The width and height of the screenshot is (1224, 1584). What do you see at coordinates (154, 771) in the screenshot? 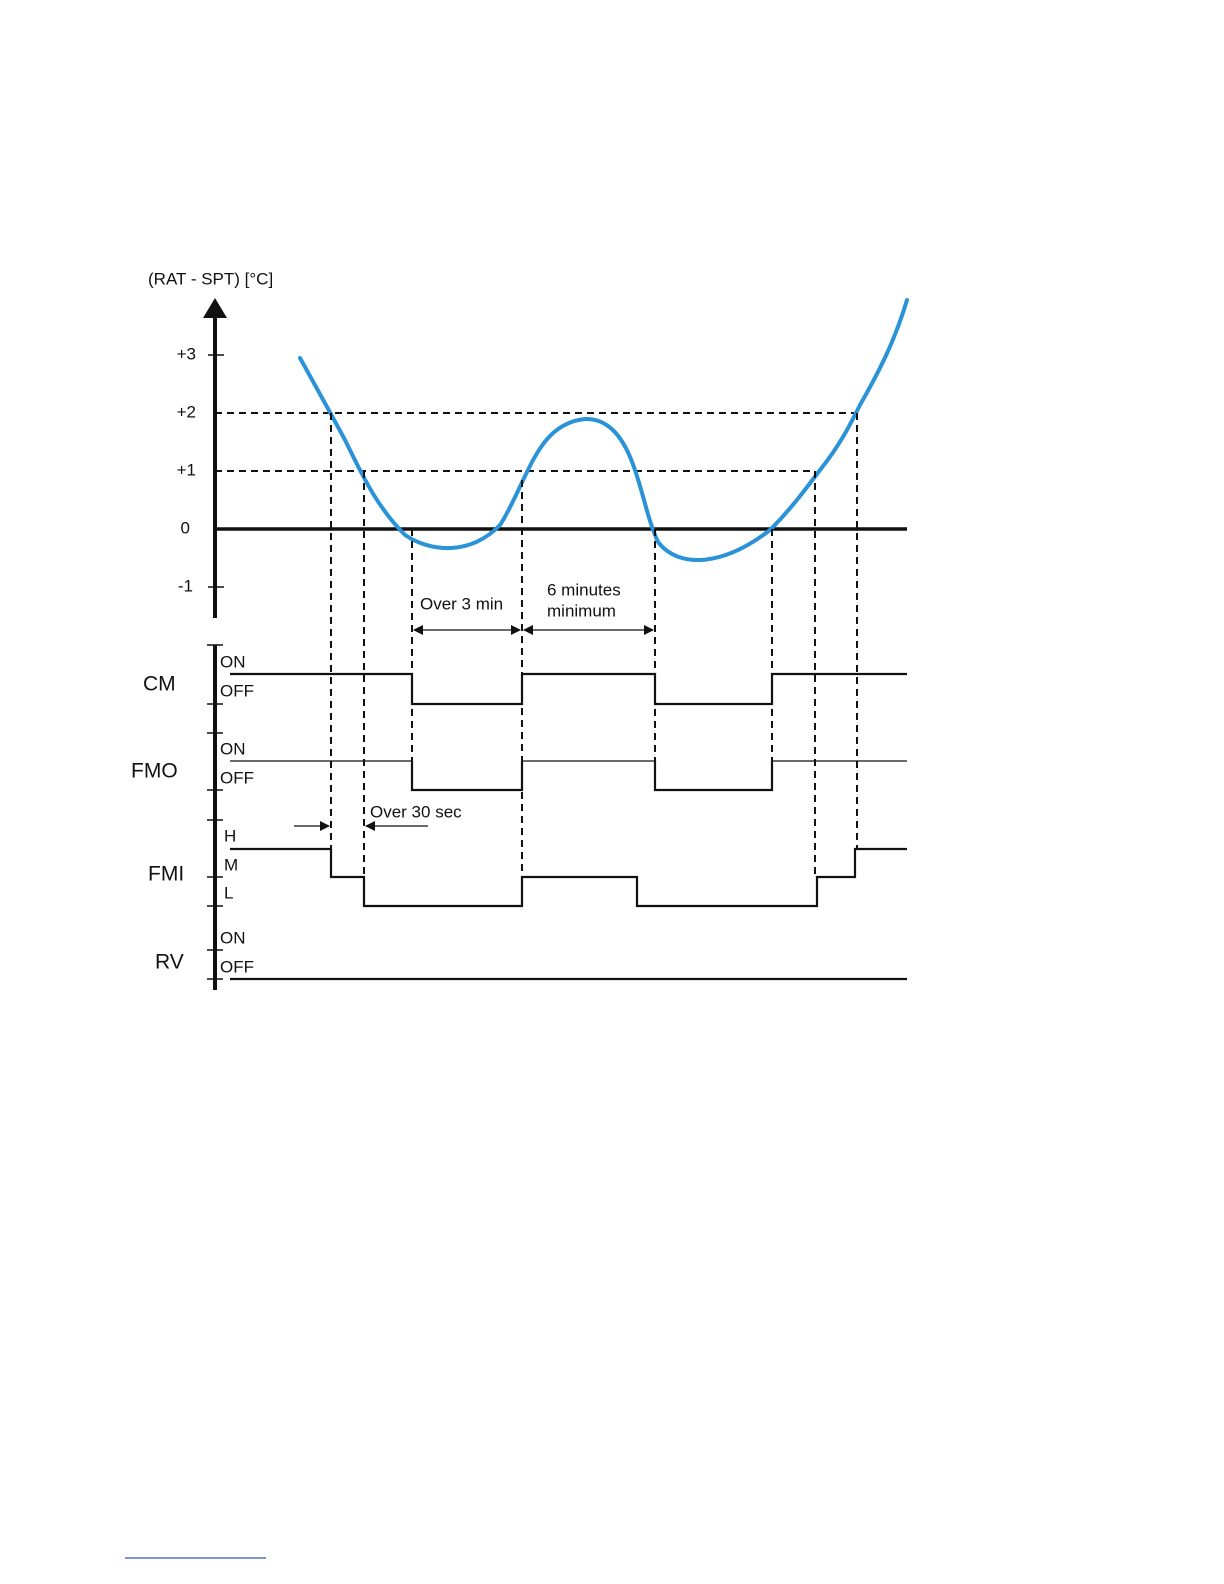
I see `signal-name: FMO` at bounding box center [154, 771].